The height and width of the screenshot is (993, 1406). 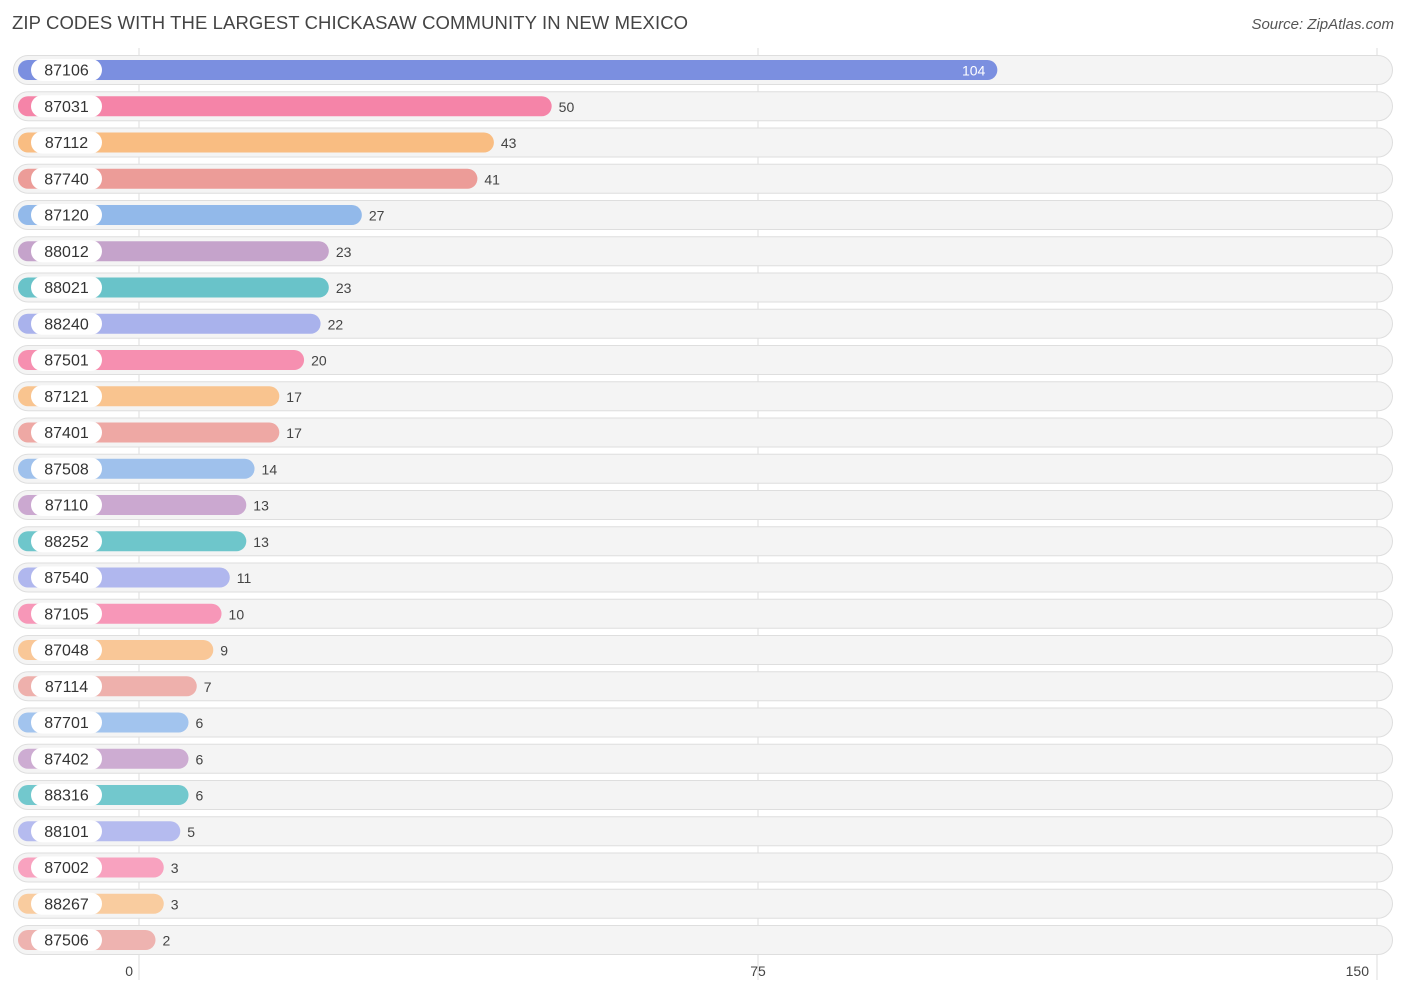 What do you see at coordinates (66, 651) in the screenshot?
I see `category-label: 87048` at bounding box center [66, 651].